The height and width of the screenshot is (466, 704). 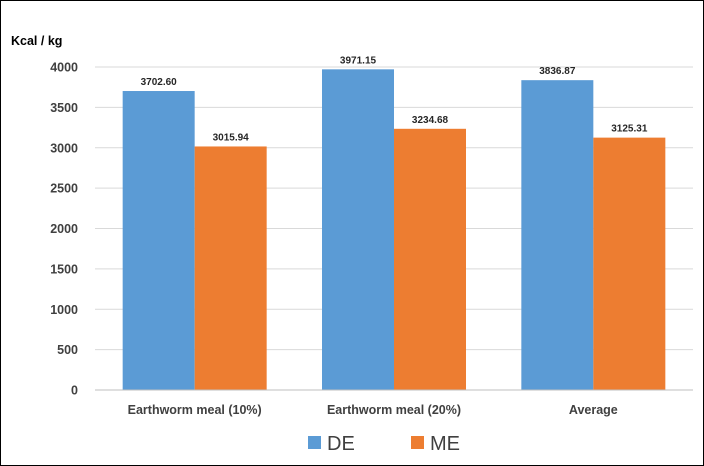 I want to click on y-tick-label: 2000, so click(x=64, y=229).